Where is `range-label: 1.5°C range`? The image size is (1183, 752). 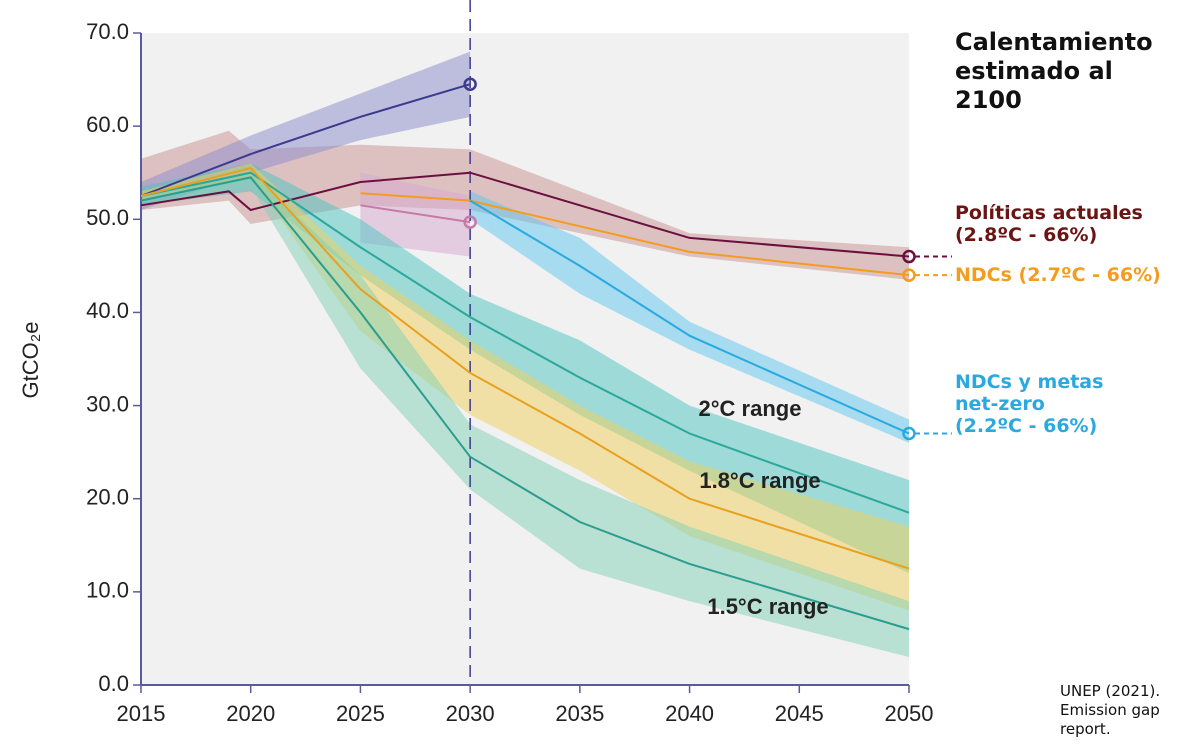 range-label: 1.5°C range is located at coordinates (767, 606).